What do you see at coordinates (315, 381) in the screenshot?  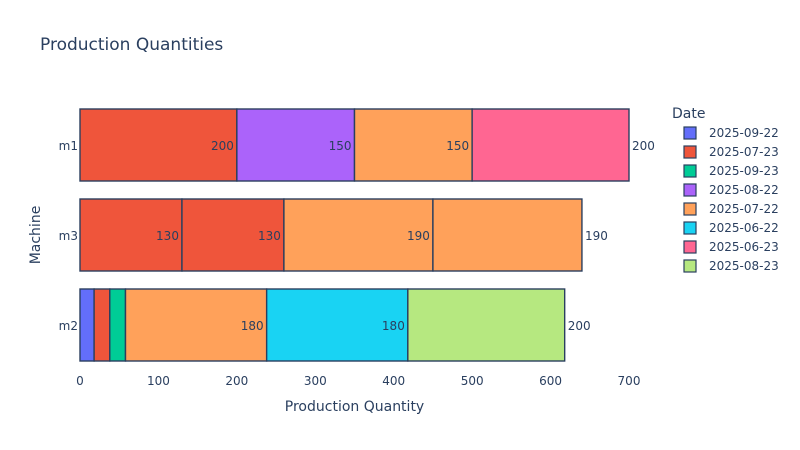 I see `x-tick-label: 300` at bounding box center [315, 381].